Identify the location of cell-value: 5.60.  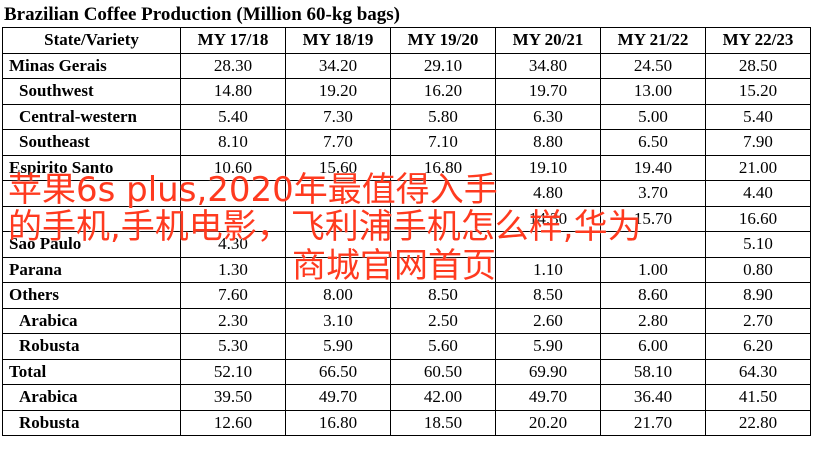
(443, 346).